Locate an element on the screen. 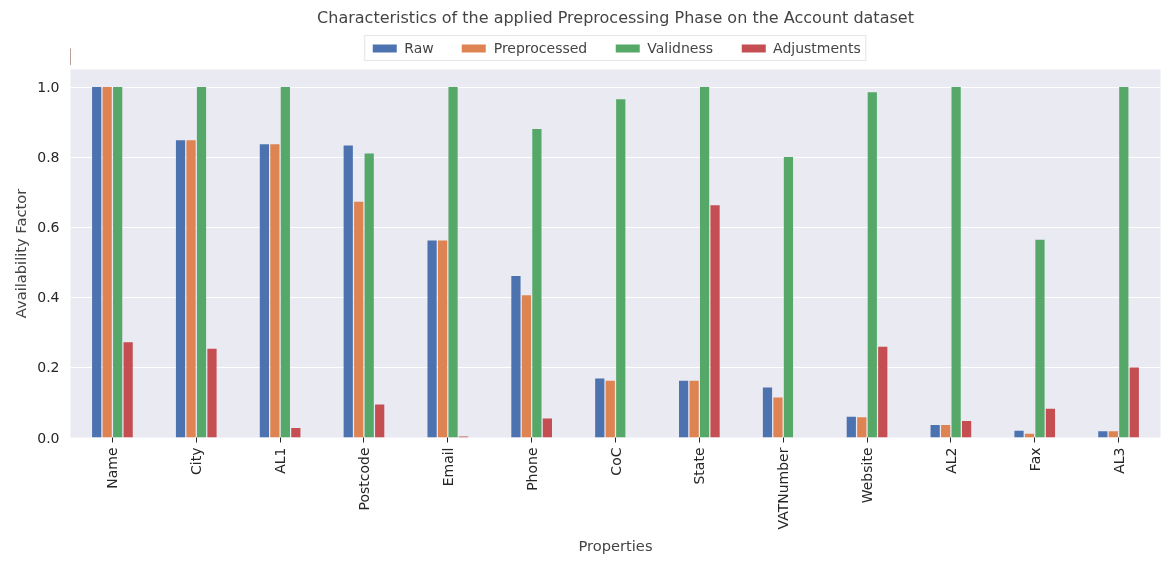  y-tick-label: 1.0 is located at coordinates (48, 87).